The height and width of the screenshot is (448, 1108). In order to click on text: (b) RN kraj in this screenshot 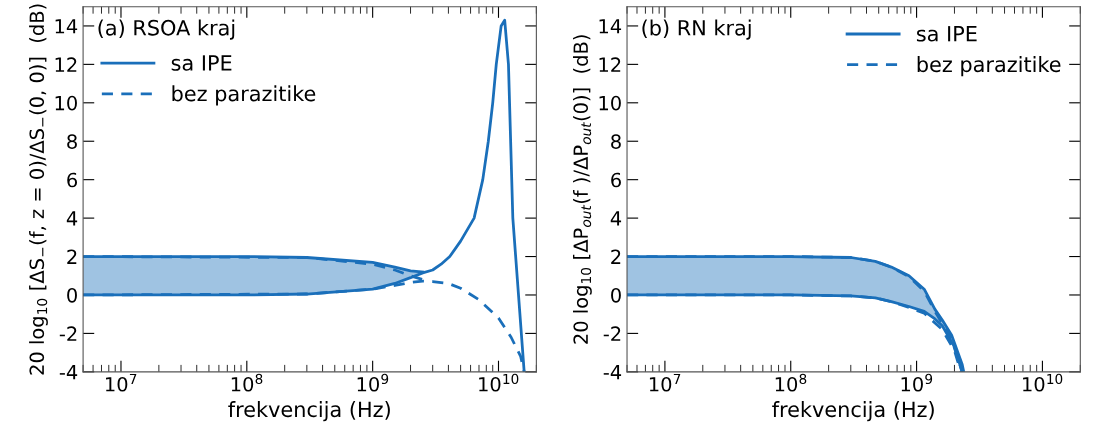, I will do `click(696, 29)`.